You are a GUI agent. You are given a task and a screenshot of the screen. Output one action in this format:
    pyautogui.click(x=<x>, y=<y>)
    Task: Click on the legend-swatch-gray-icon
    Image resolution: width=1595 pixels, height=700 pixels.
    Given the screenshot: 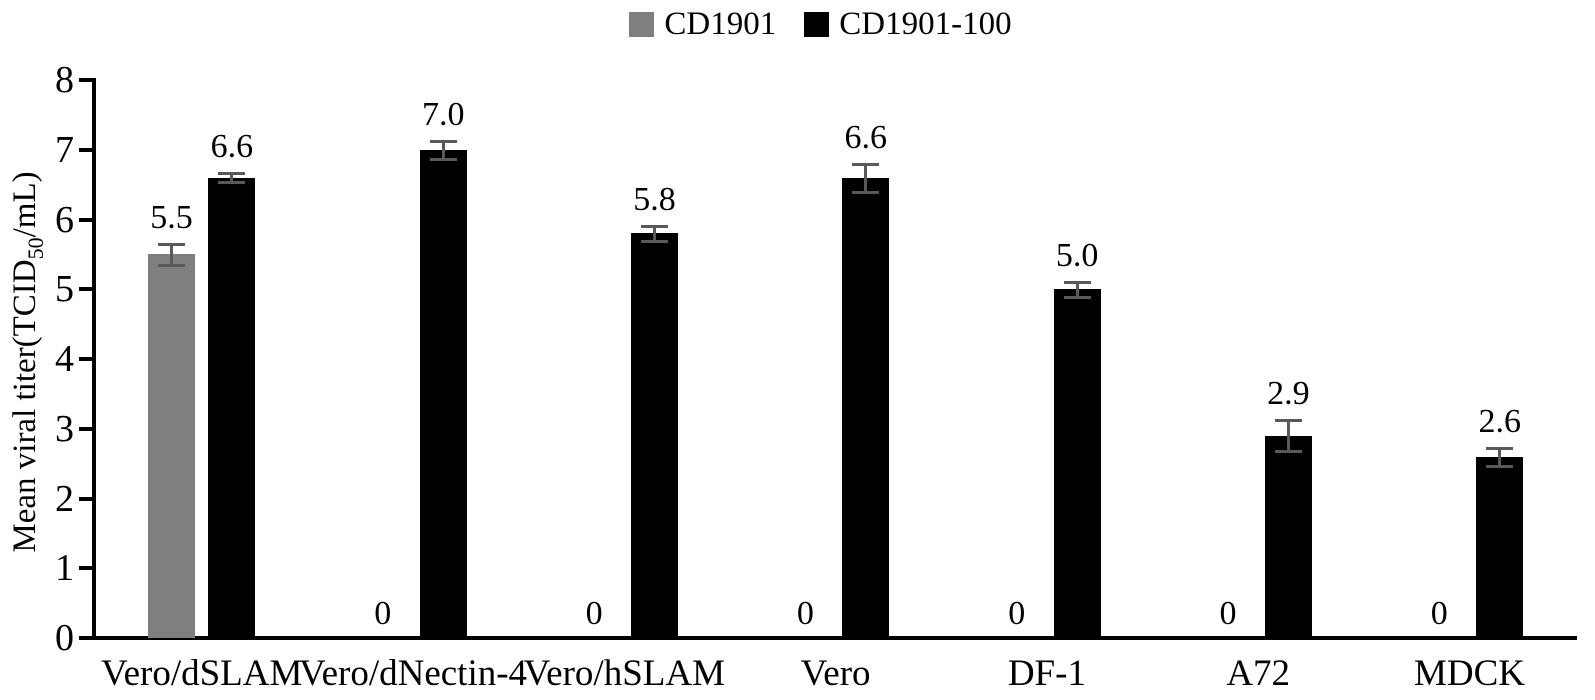 What is the action you would take?
    pyautogui.click(x=642, y=24)
    